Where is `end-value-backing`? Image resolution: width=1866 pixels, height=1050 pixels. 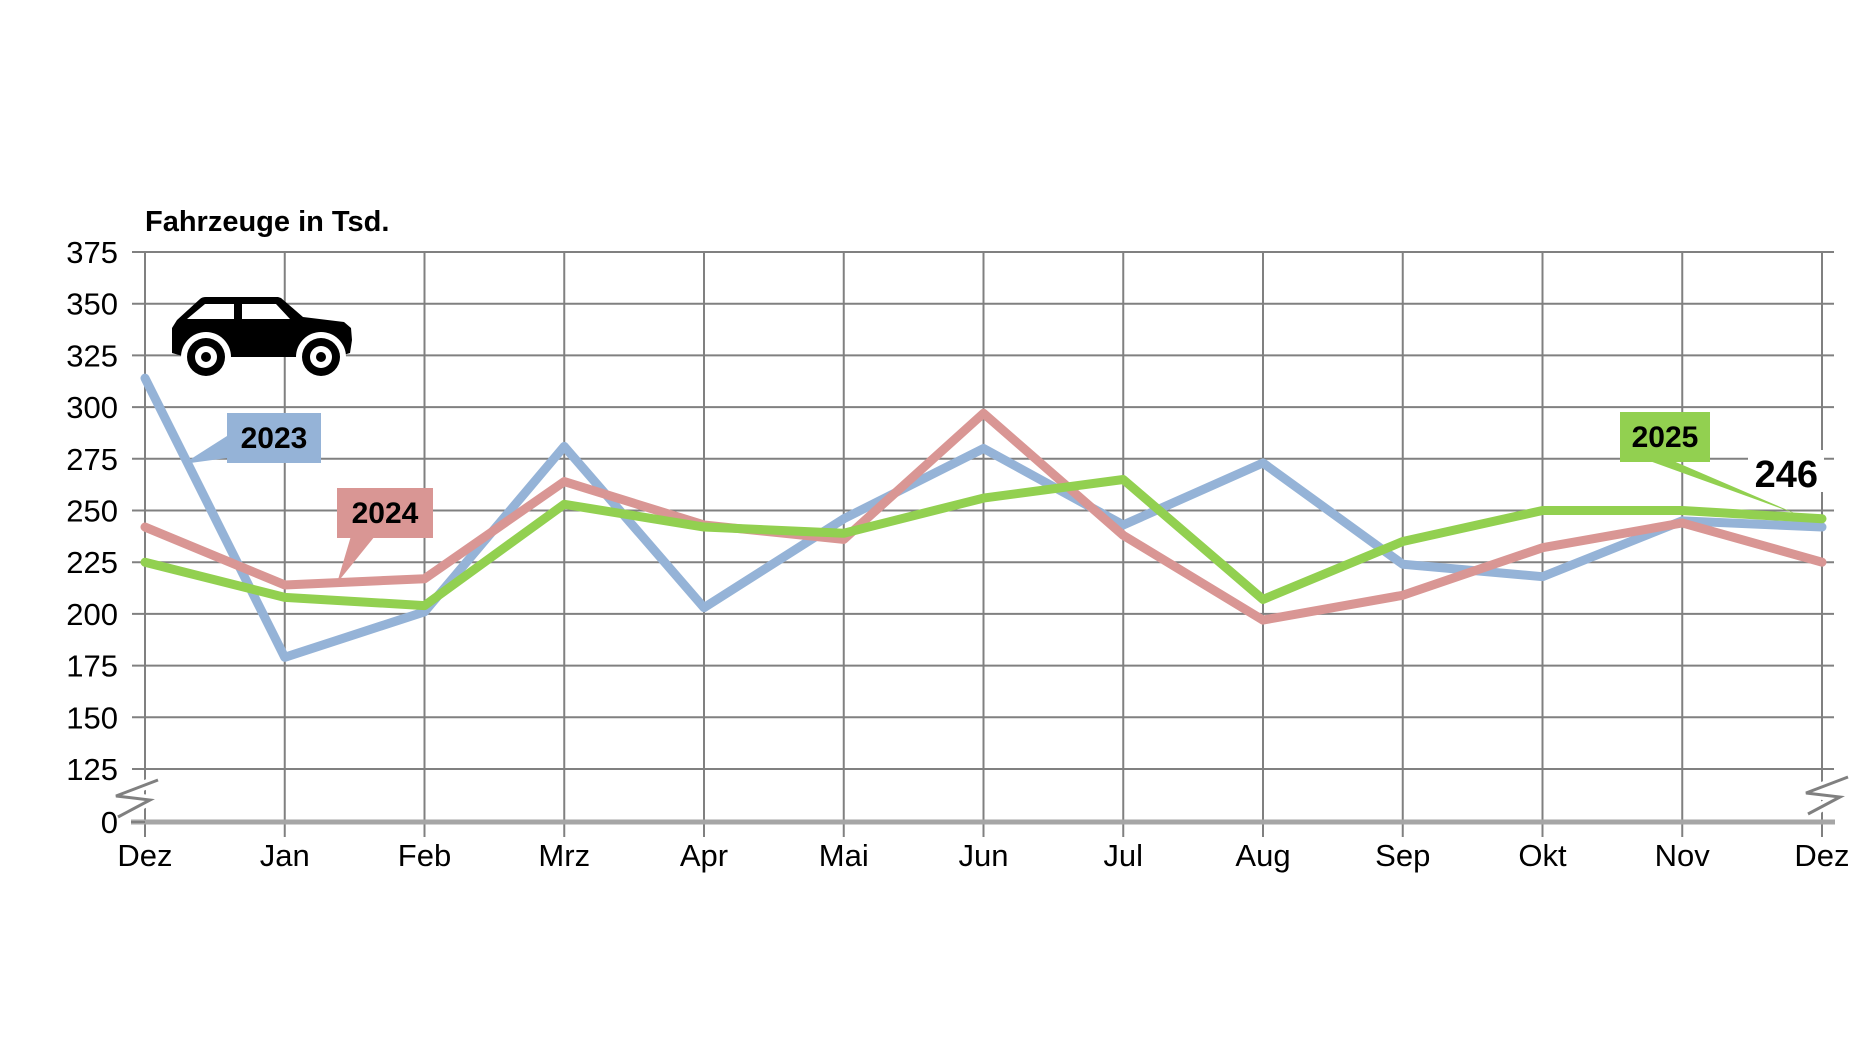 end-value-backing is located at coordinates (1786, 471).